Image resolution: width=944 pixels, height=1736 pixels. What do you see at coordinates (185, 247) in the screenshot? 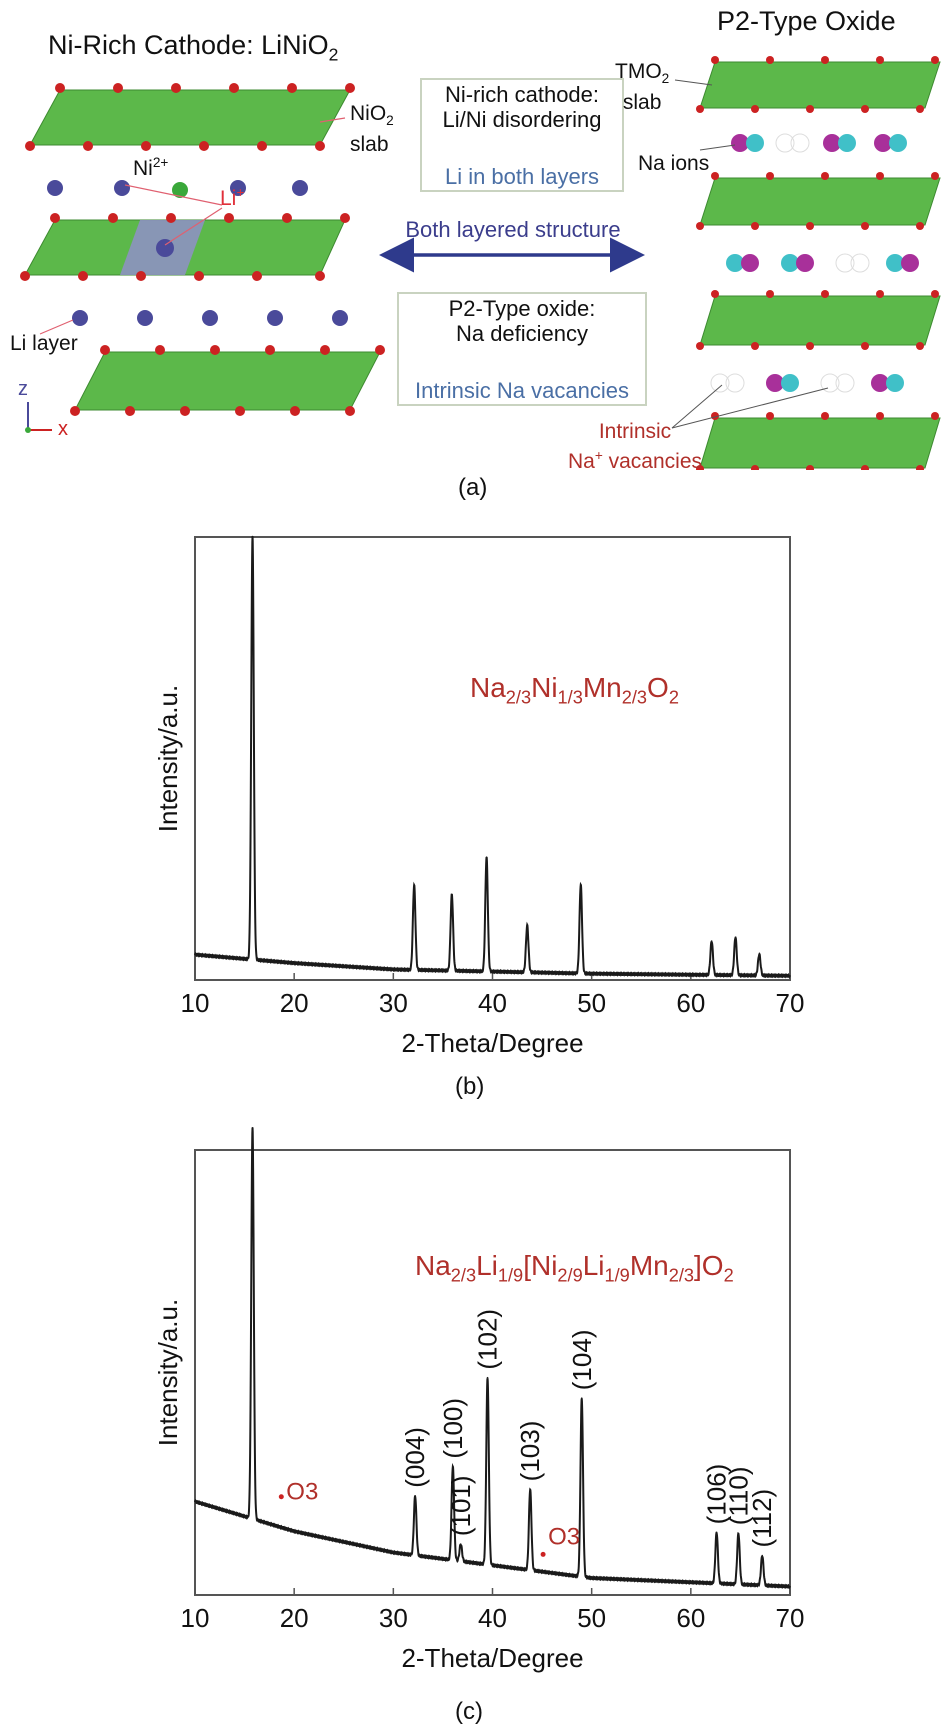
I see `nio2-slab-middle` at bounding box center [185, 247].